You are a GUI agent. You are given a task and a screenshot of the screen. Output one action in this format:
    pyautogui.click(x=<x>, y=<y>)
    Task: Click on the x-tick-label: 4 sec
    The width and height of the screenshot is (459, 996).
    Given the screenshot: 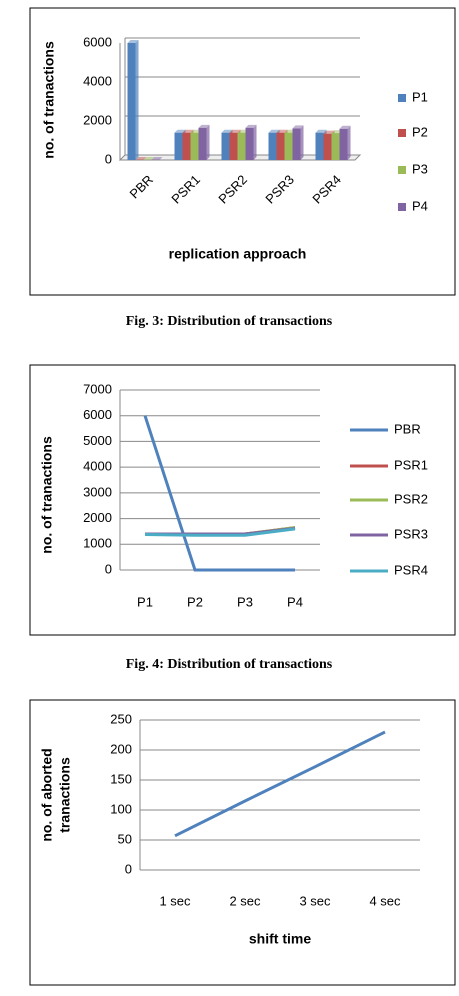 What is the action you would take?
    pyautogui.click(x=385, y=900)
    